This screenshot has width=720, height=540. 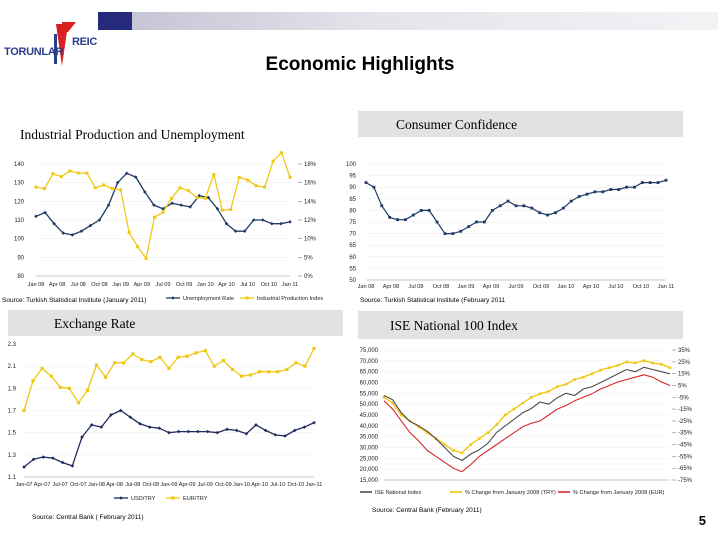 I want to click on ise-legend-label-1: % Change from January 2008 (TRY), so click(x=510, y=493).